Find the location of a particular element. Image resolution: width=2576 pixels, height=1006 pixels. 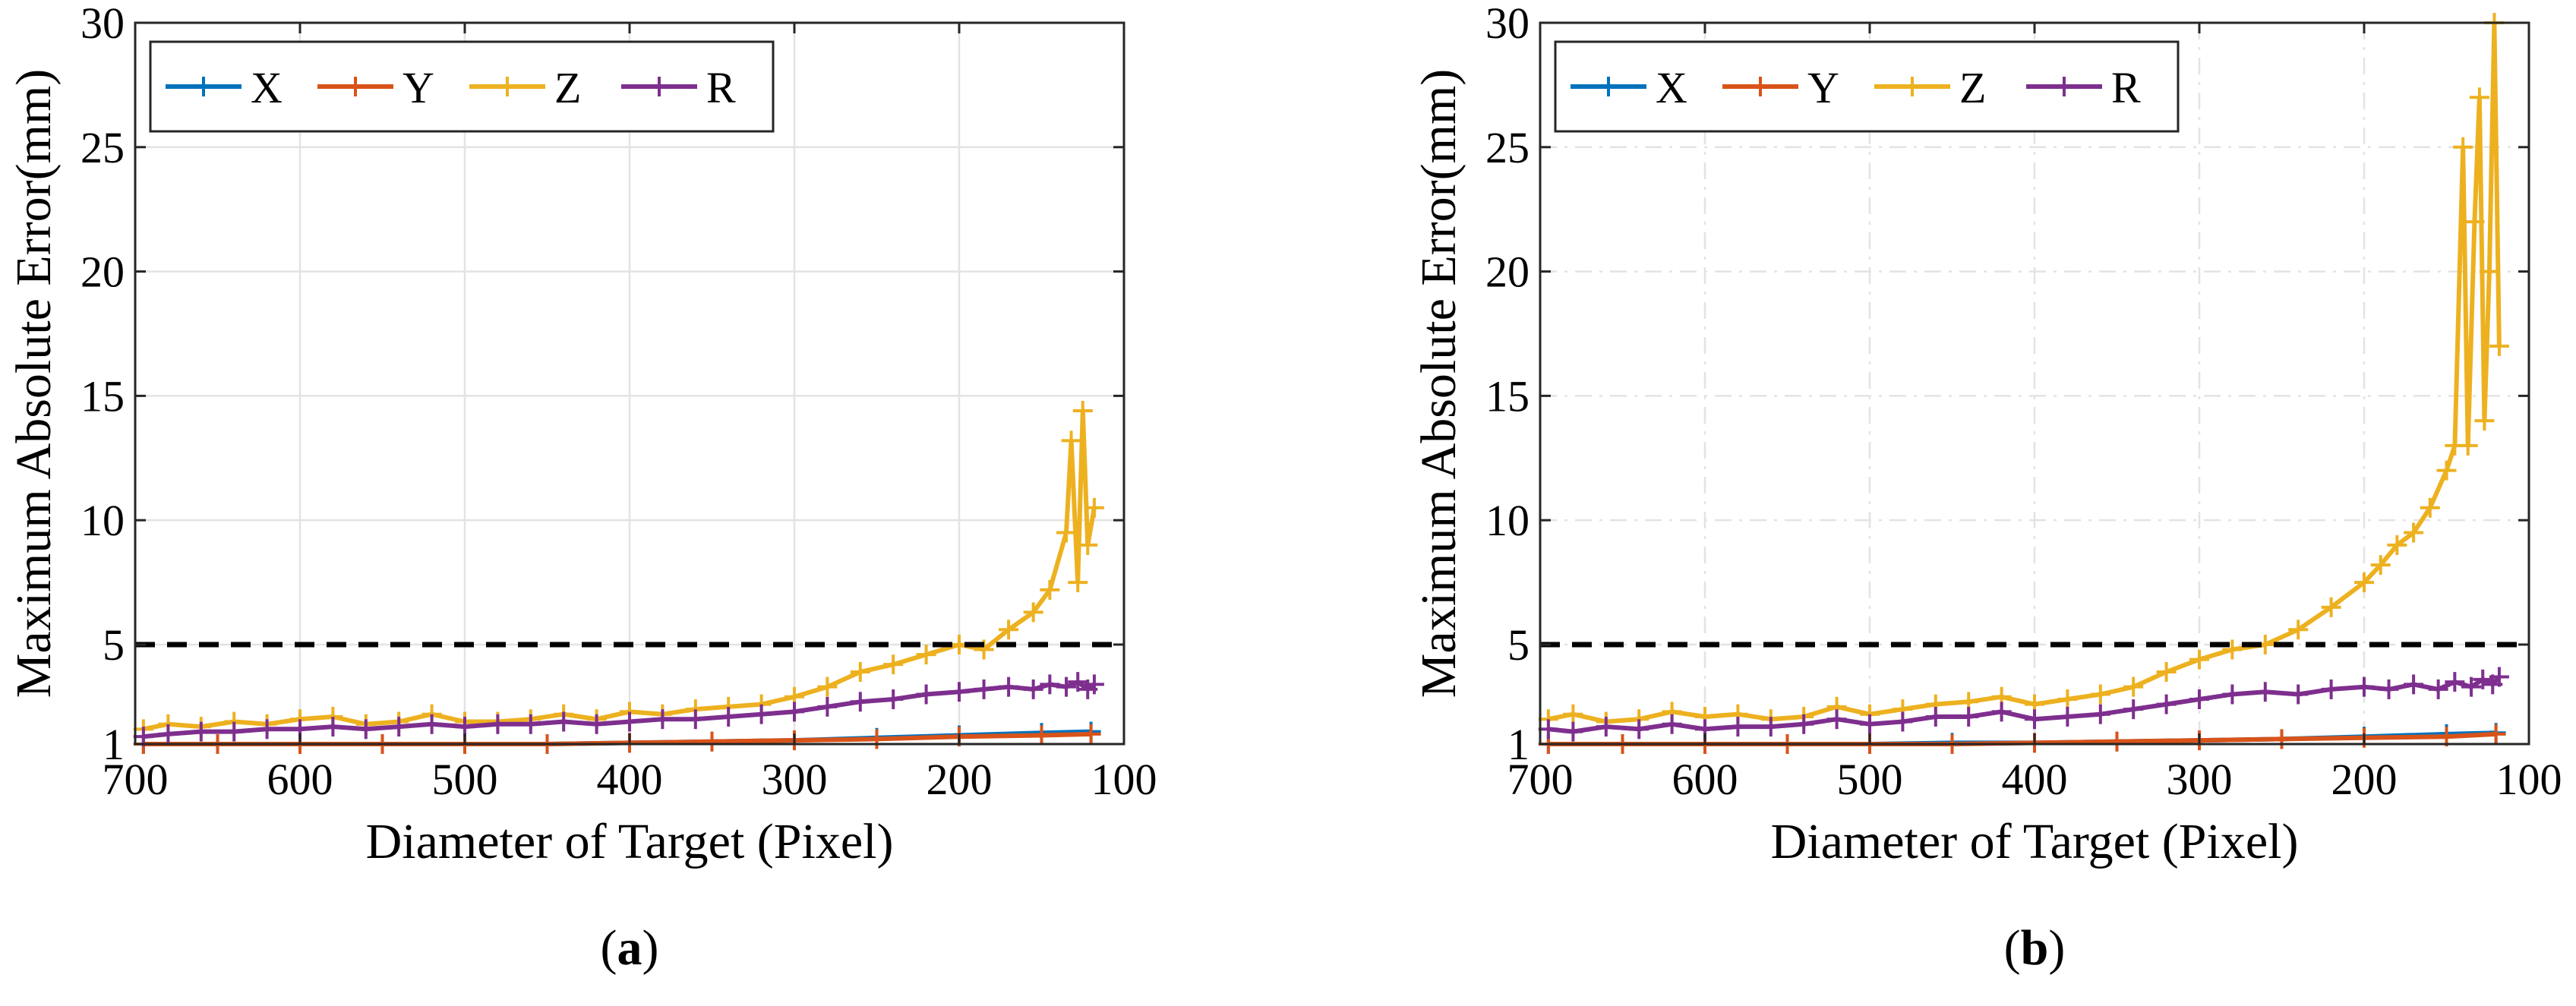

y-tick-label: 1 is located at coordinates (1518, 745).